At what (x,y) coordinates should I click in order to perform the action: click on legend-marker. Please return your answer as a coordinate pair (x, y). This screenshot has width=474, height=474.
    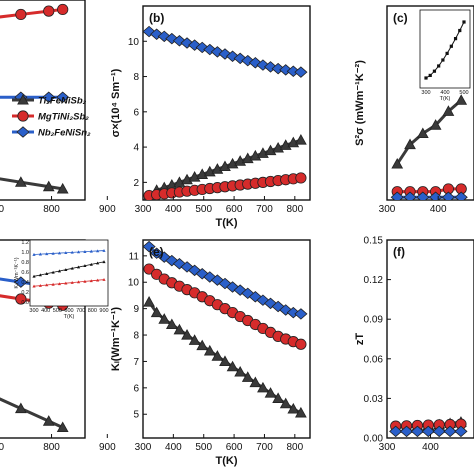
    Looking at the image, I should click on (23, 99).